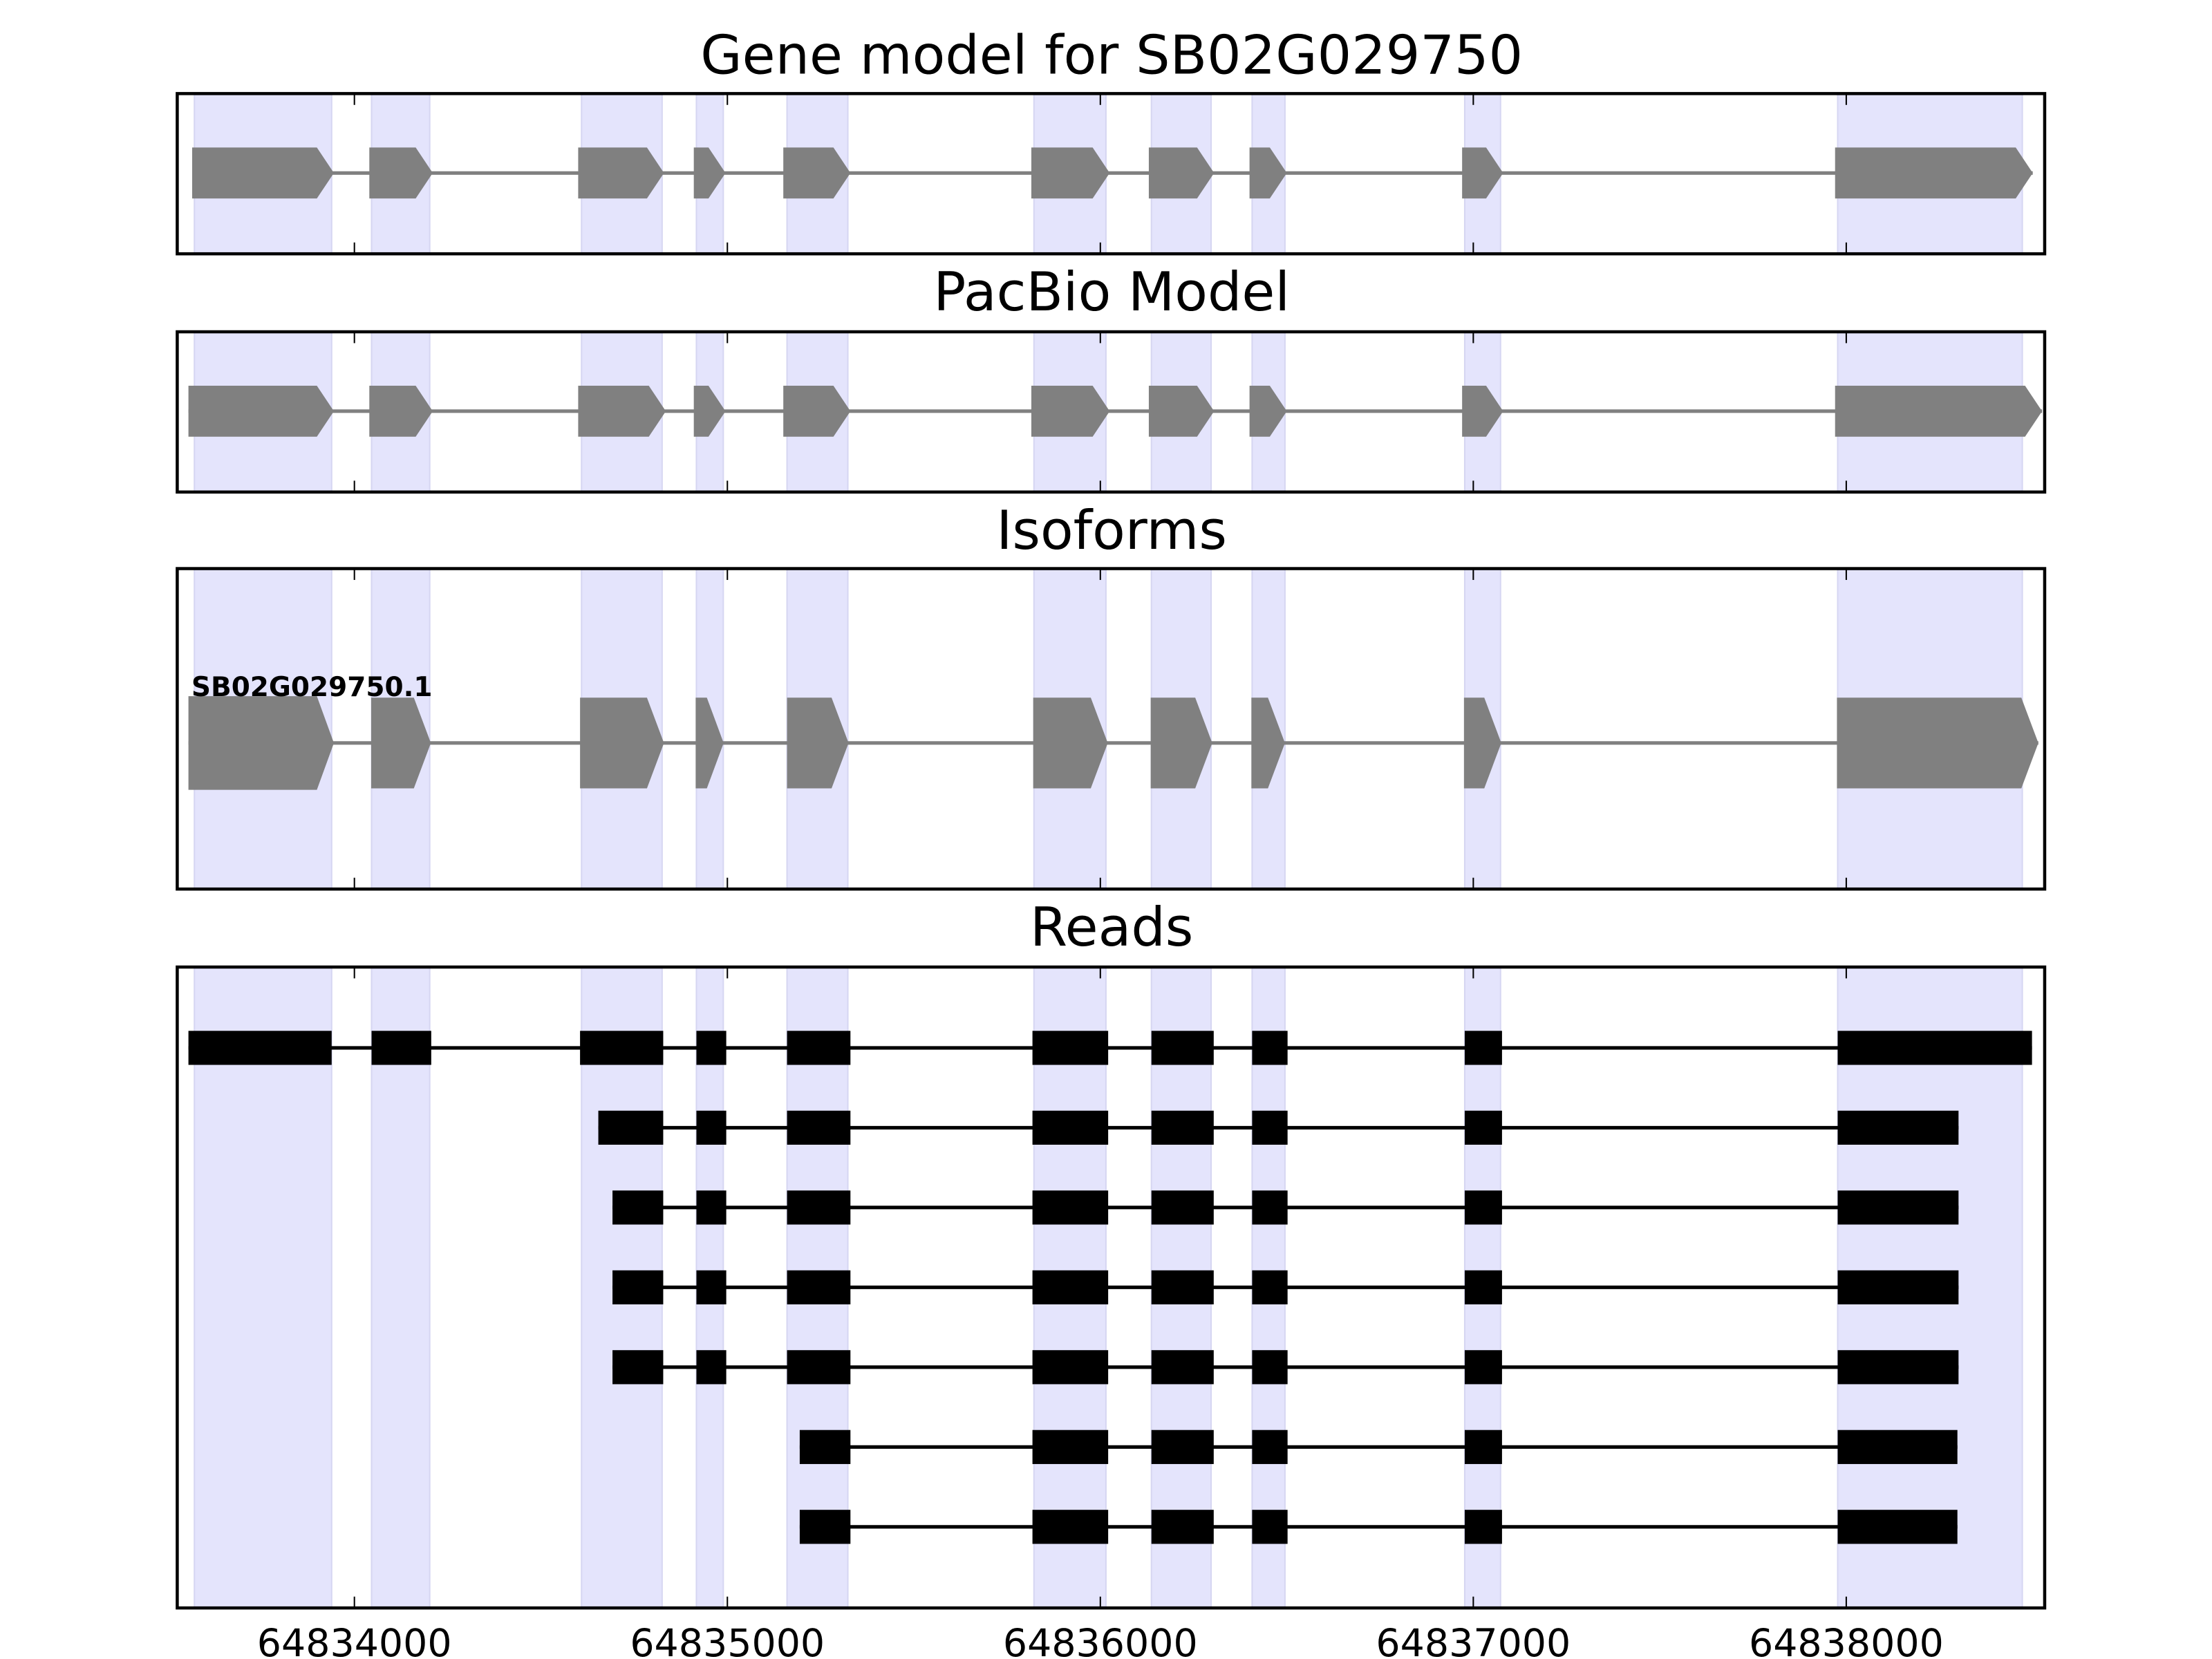 The height and width of the screenshot is (1659, 2212). What do you see at coordinates (1846, 1640) in the screenshot?
I see `x-tick-label: 64838000` at bounding box center [1846, 1640].